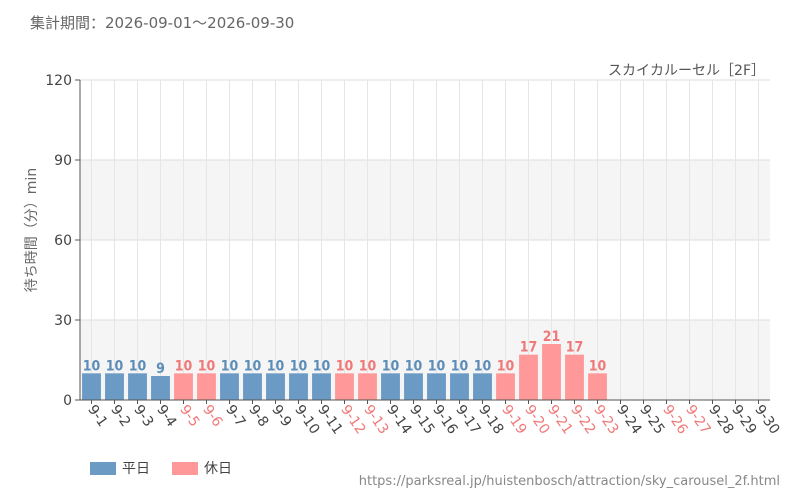 The width and height of the screenshot is (800, 500). What do you see at coordinates (32, 230) in the screenshot?
I see `y-axis-label: 待ち時間（分）min` at bounding box center [32, 230].